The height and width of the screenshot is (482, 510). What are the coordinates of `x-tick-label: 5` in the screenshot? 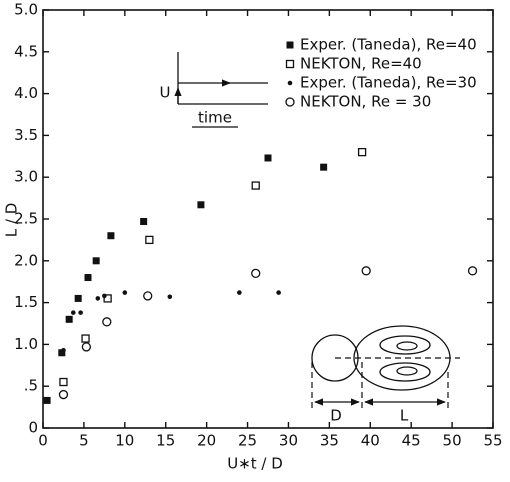 It's located at (84, 441).